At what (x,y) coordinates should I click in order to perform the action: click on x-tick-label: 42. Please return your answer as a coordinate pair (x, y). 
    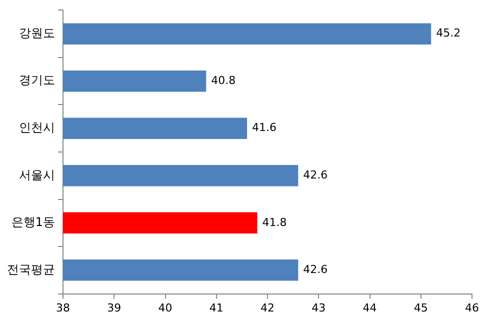
    Looking at the image, I should click on (267, 307).